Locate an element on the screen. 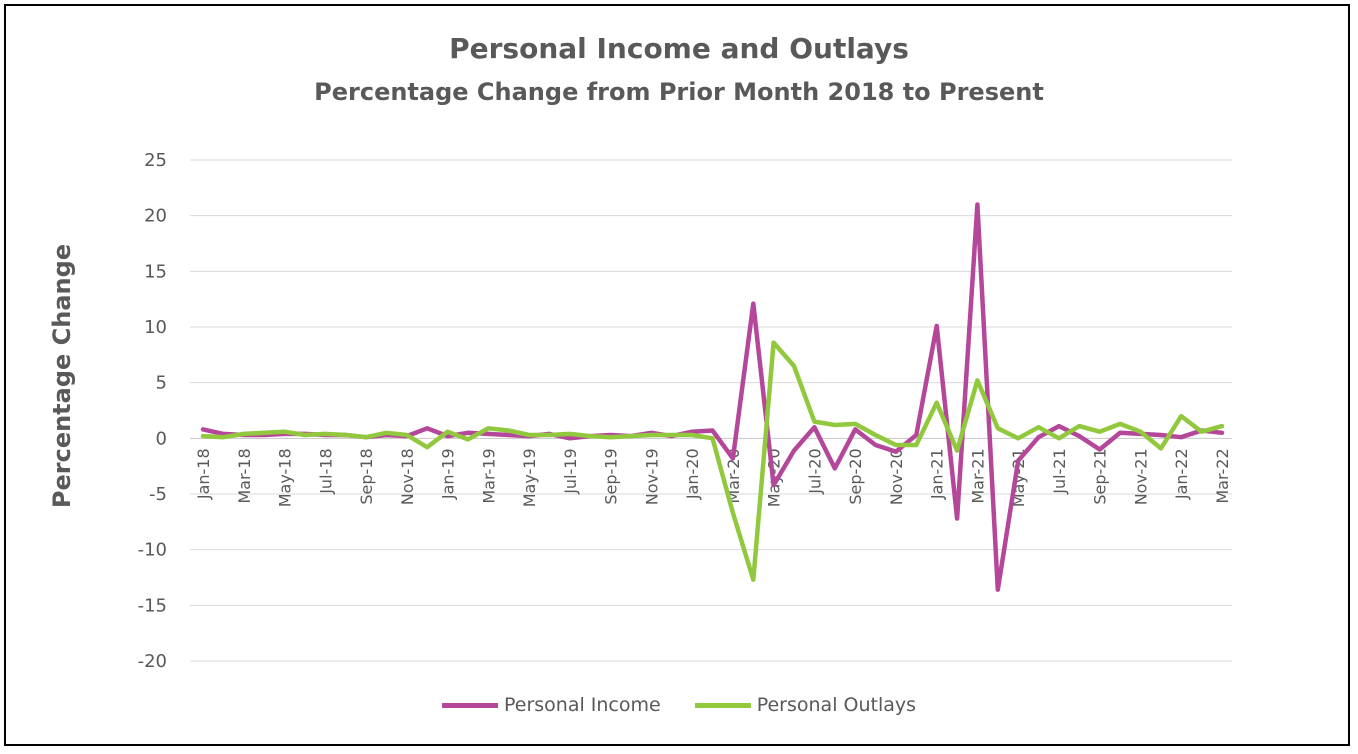 The image size is (1358, 754). x-tick-label: Jan-20 is located at coordinates (692, 474).